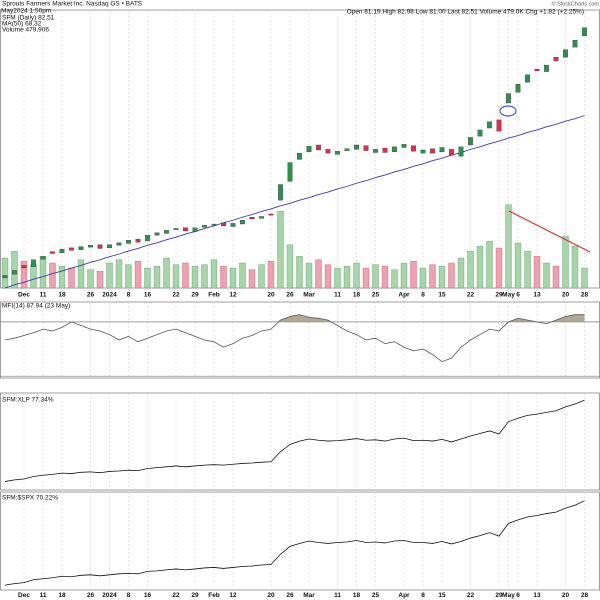 The image size is (600, 600). What do you see at coordinates (404, 595) in the screenshot?
I see `x-tick-label-bottom: Apr` at bounding box center [404, 595].